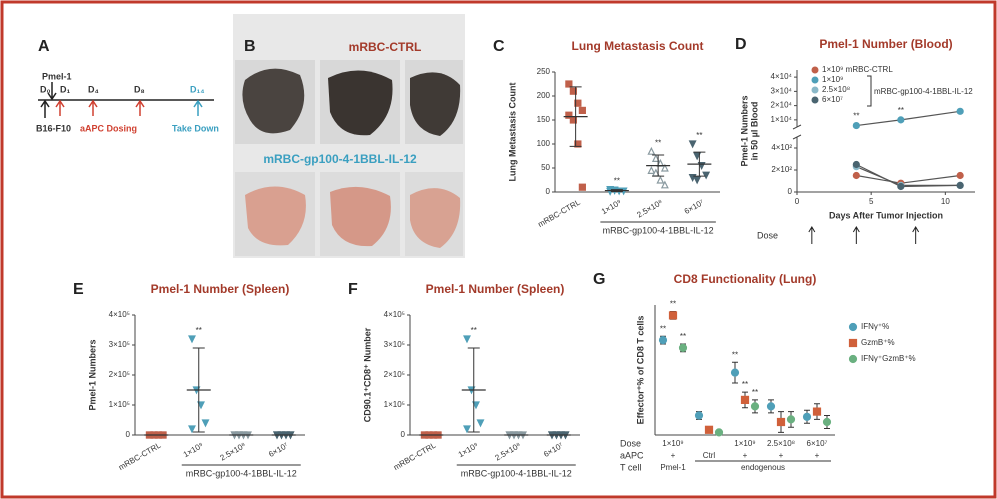  I want to click on bracket, so click(869, 91).